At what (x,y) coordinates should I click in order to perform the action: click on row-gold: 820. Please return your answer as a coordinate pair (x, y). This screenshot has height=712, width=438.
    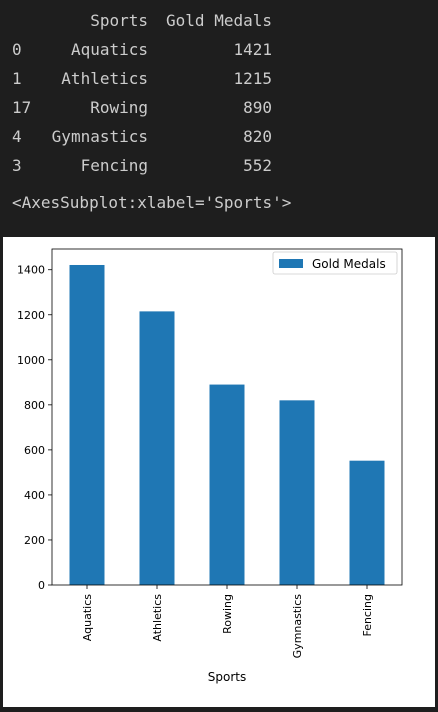
    Looking at the image, I should click on (257, 136).